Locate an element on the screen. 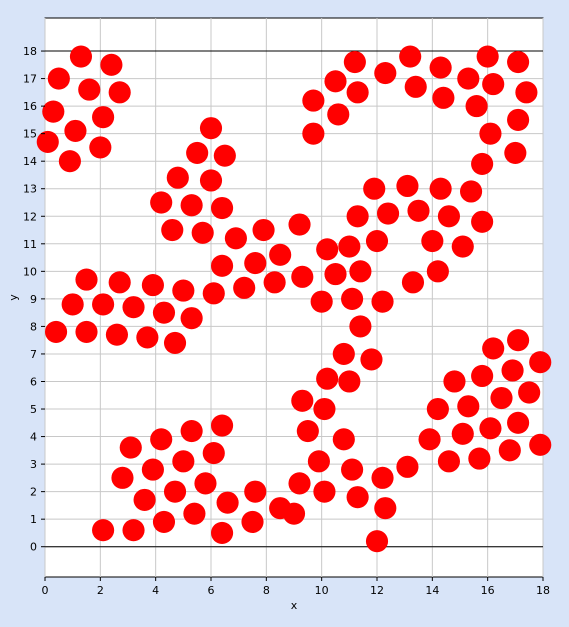 The image size is (569, 627). x-tick-label: 4 is located at coordinates (155, 590).